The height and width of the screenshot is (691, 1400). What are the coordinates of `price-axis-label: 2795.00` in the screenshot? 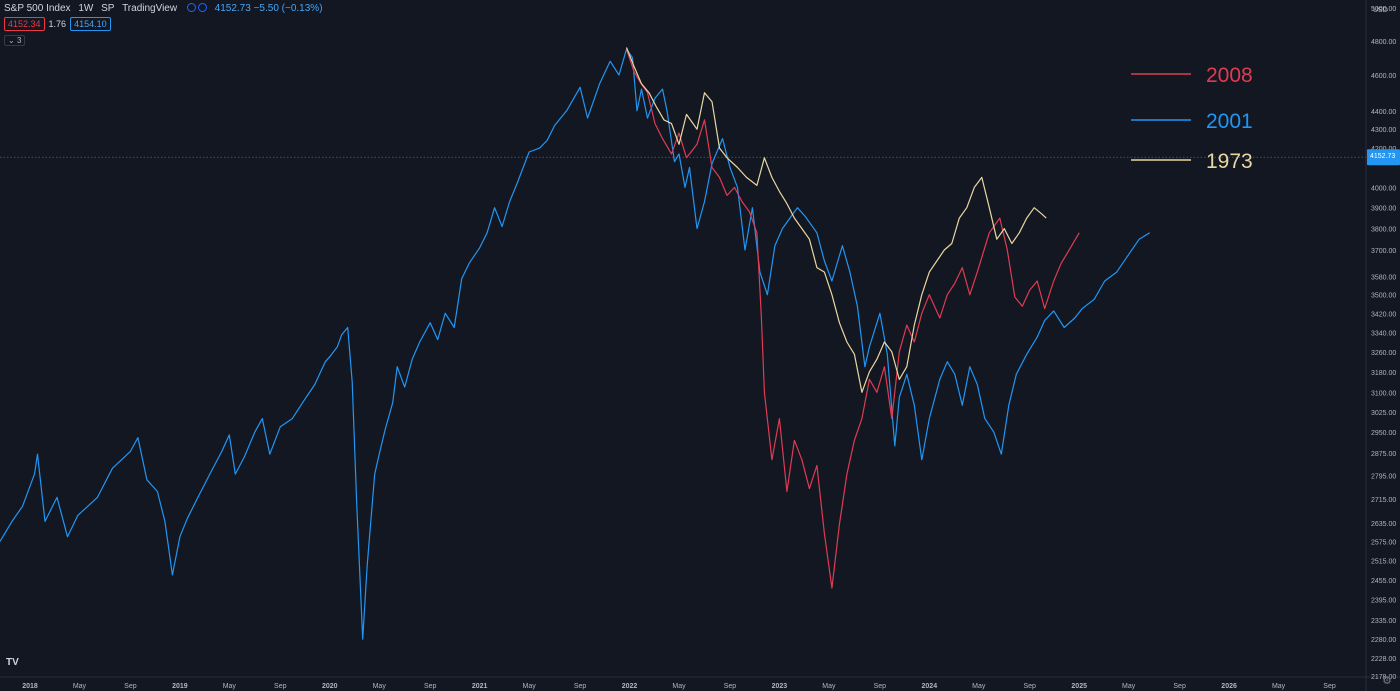 It's located at (1383, 477).